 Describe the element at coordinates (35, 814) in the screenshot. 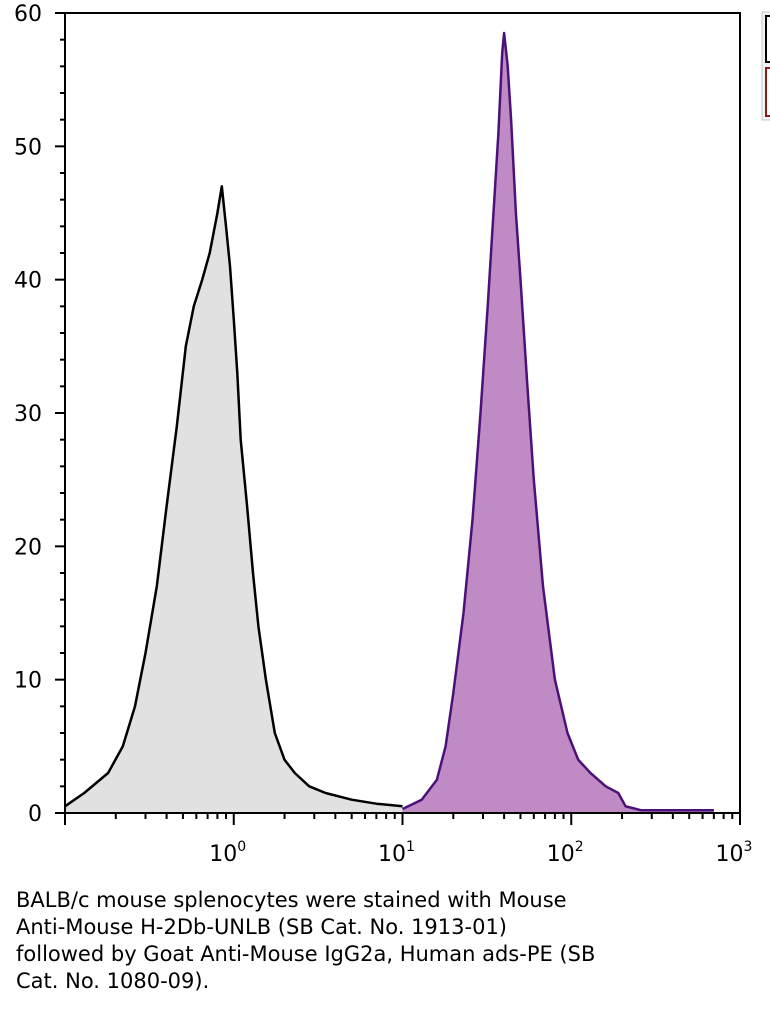

I see `y-tick-label: 0` at that location.